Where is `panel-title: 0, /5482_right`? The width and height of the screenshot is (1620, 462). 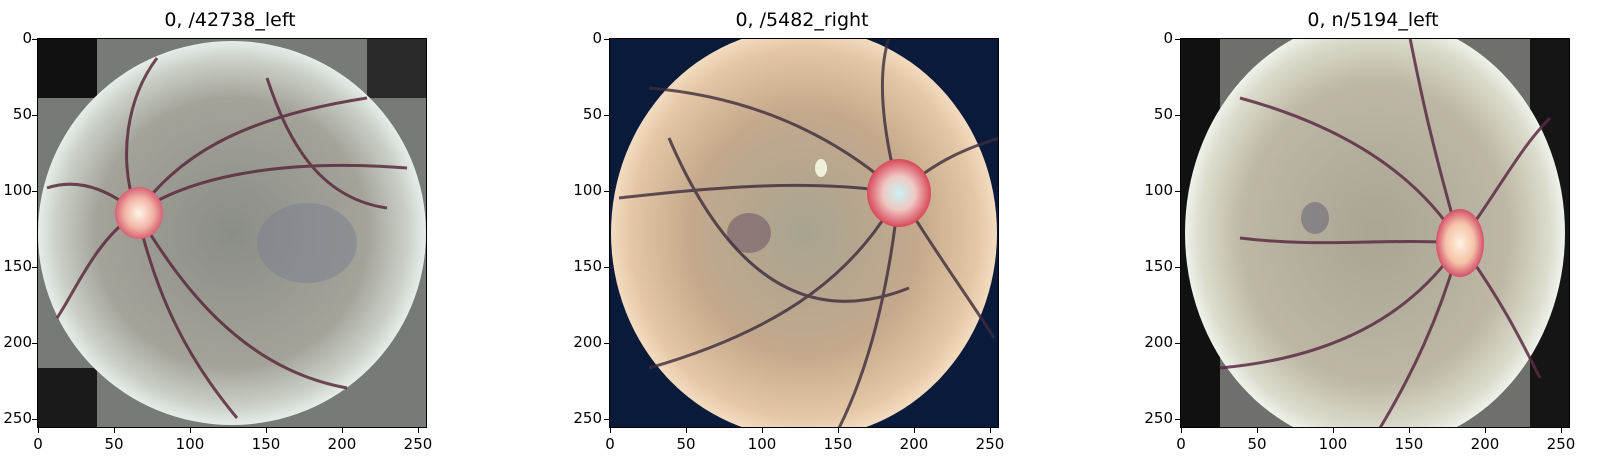
panel-title: 0, /5482_right is located at coordinates (802, 20).